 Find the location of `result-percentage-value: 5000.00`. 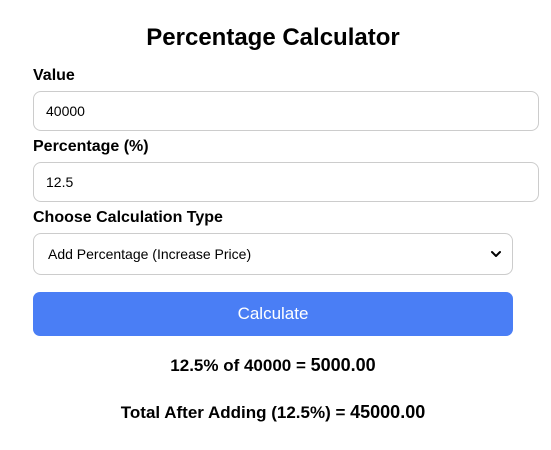

result-percentage-value: 5000.00 is located at coordinates (343, 365).